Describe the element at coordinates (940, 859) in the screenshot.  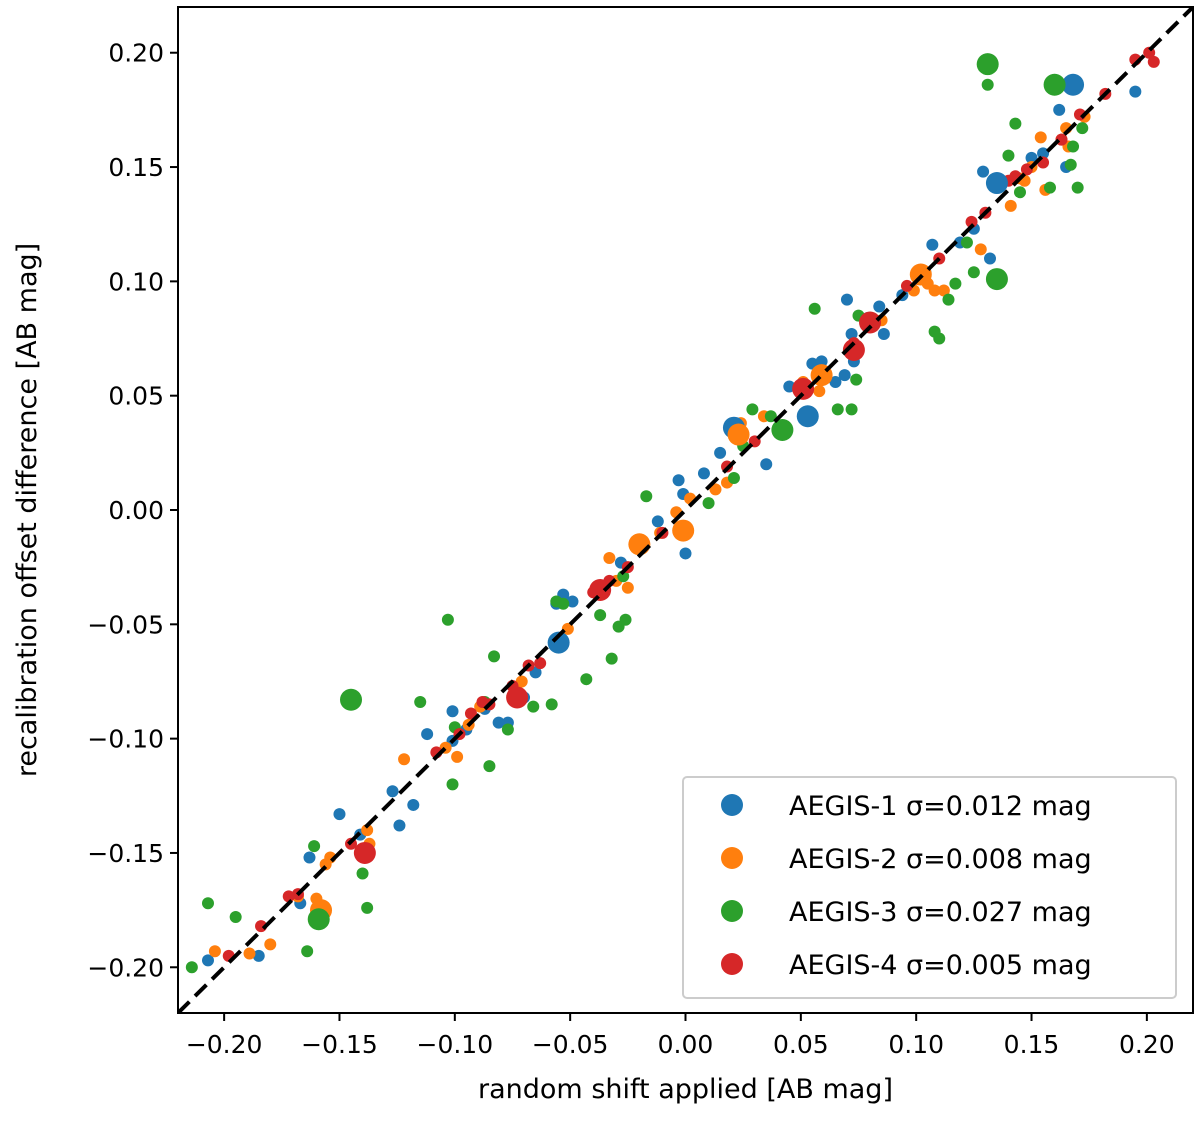
I see `legend-label-aegis-2: AEGIS-2 σ=0.008 mag` at that location.